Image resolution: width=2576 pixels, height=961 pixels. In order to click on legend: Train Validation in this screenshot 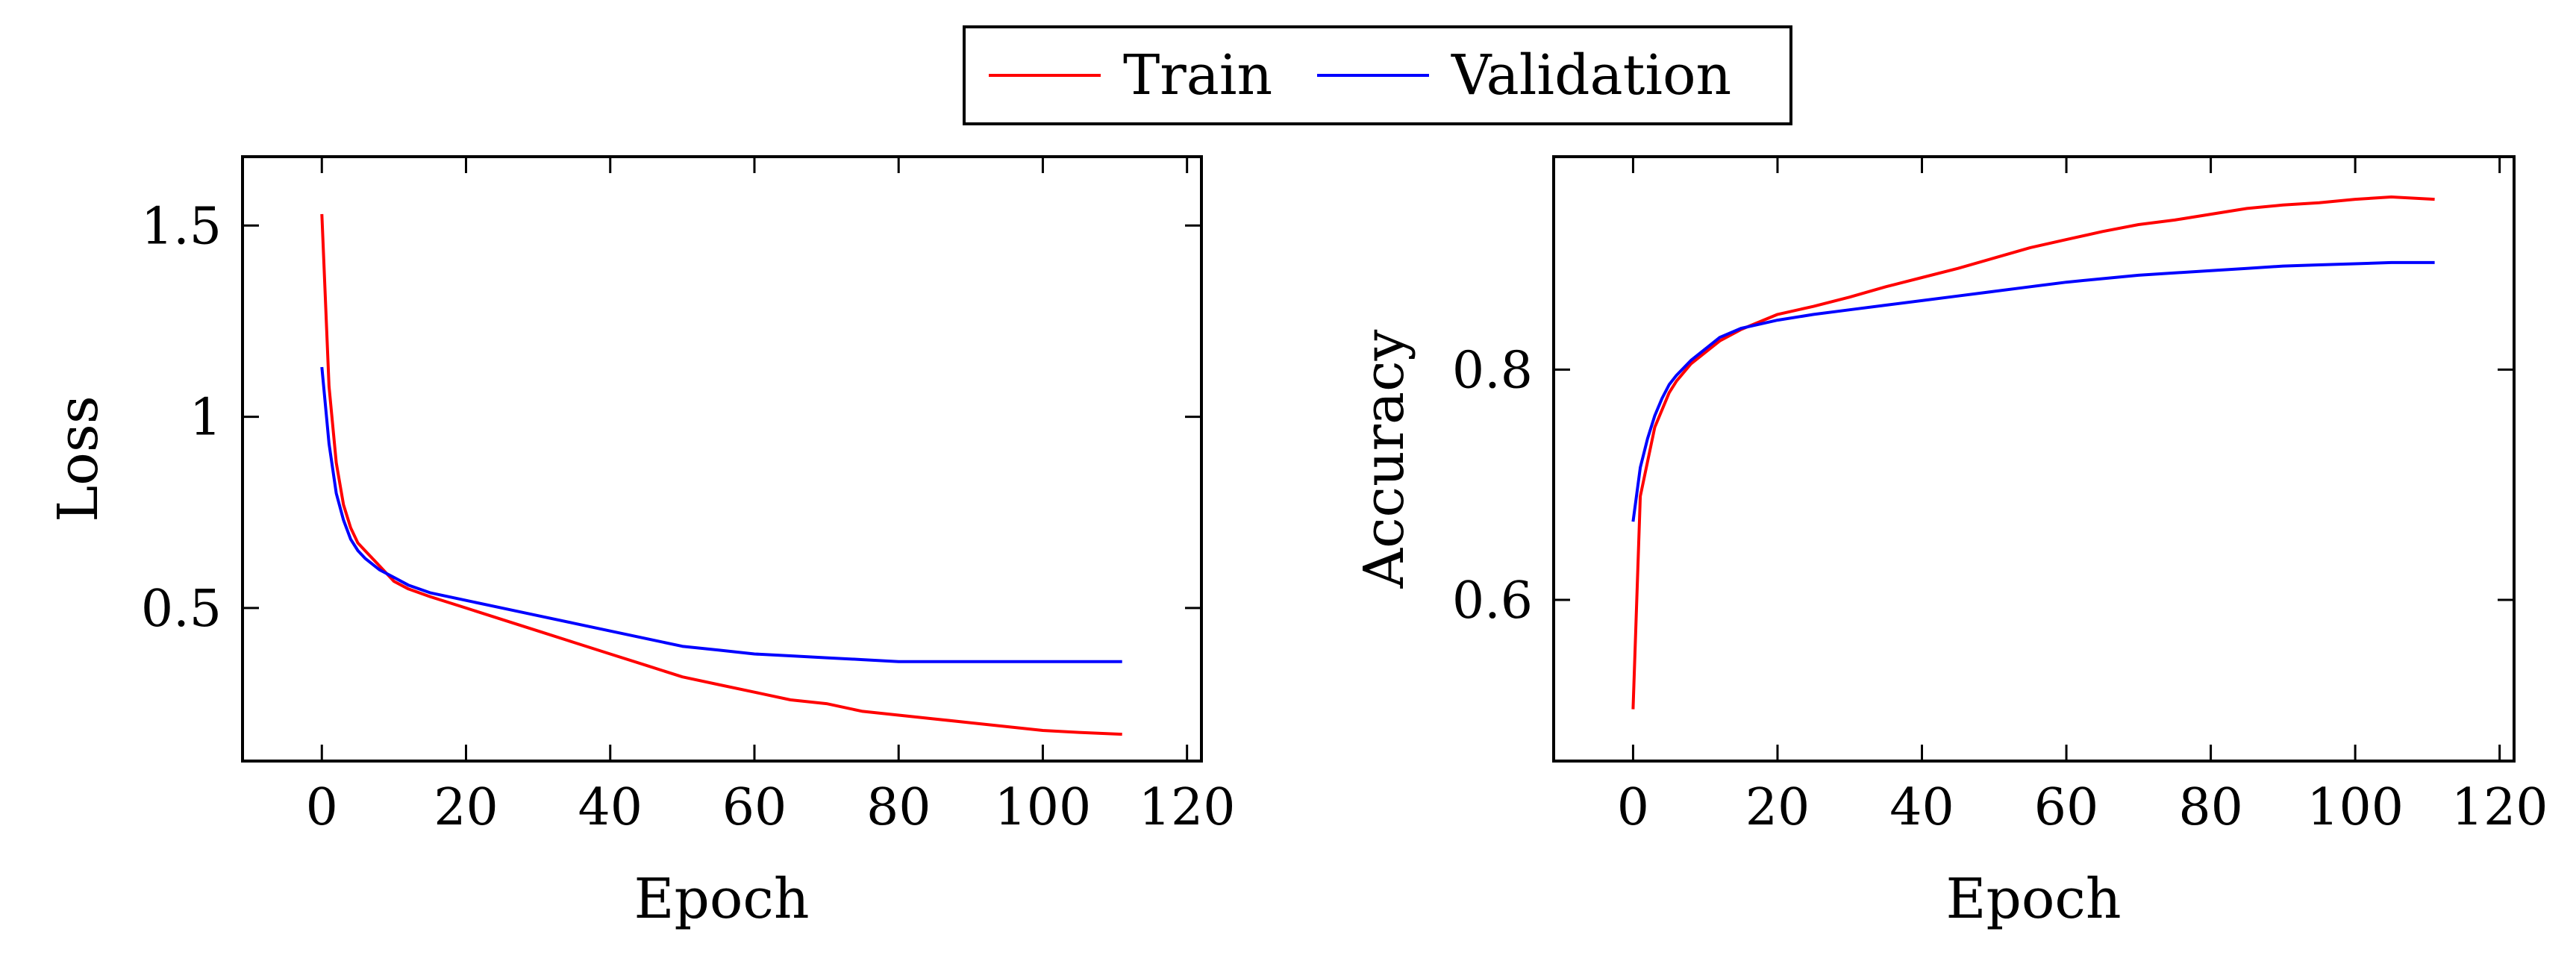, I will do `click(1377, 75)`.